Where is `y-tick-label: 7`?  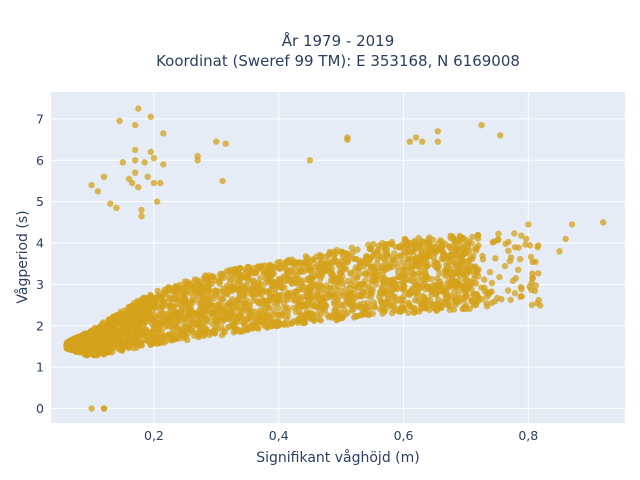 y-tick-label: 7 is located at coordinates (40, 118).